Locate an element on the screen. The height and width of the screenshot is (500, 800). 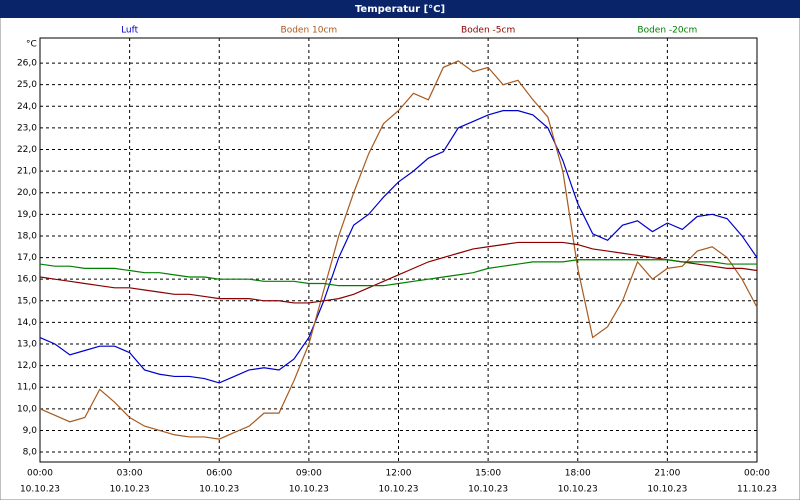
y-tick-label: 20,0 is located at coordinates (27, 193).